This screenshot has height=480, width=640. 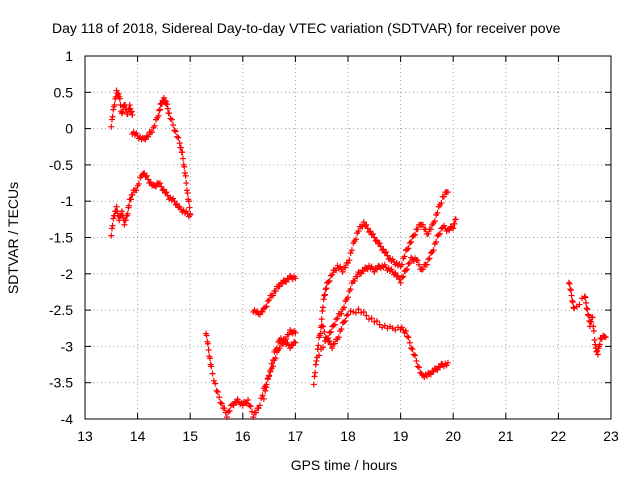 I want to click on series-arc-b, so click(x=151, y=204).